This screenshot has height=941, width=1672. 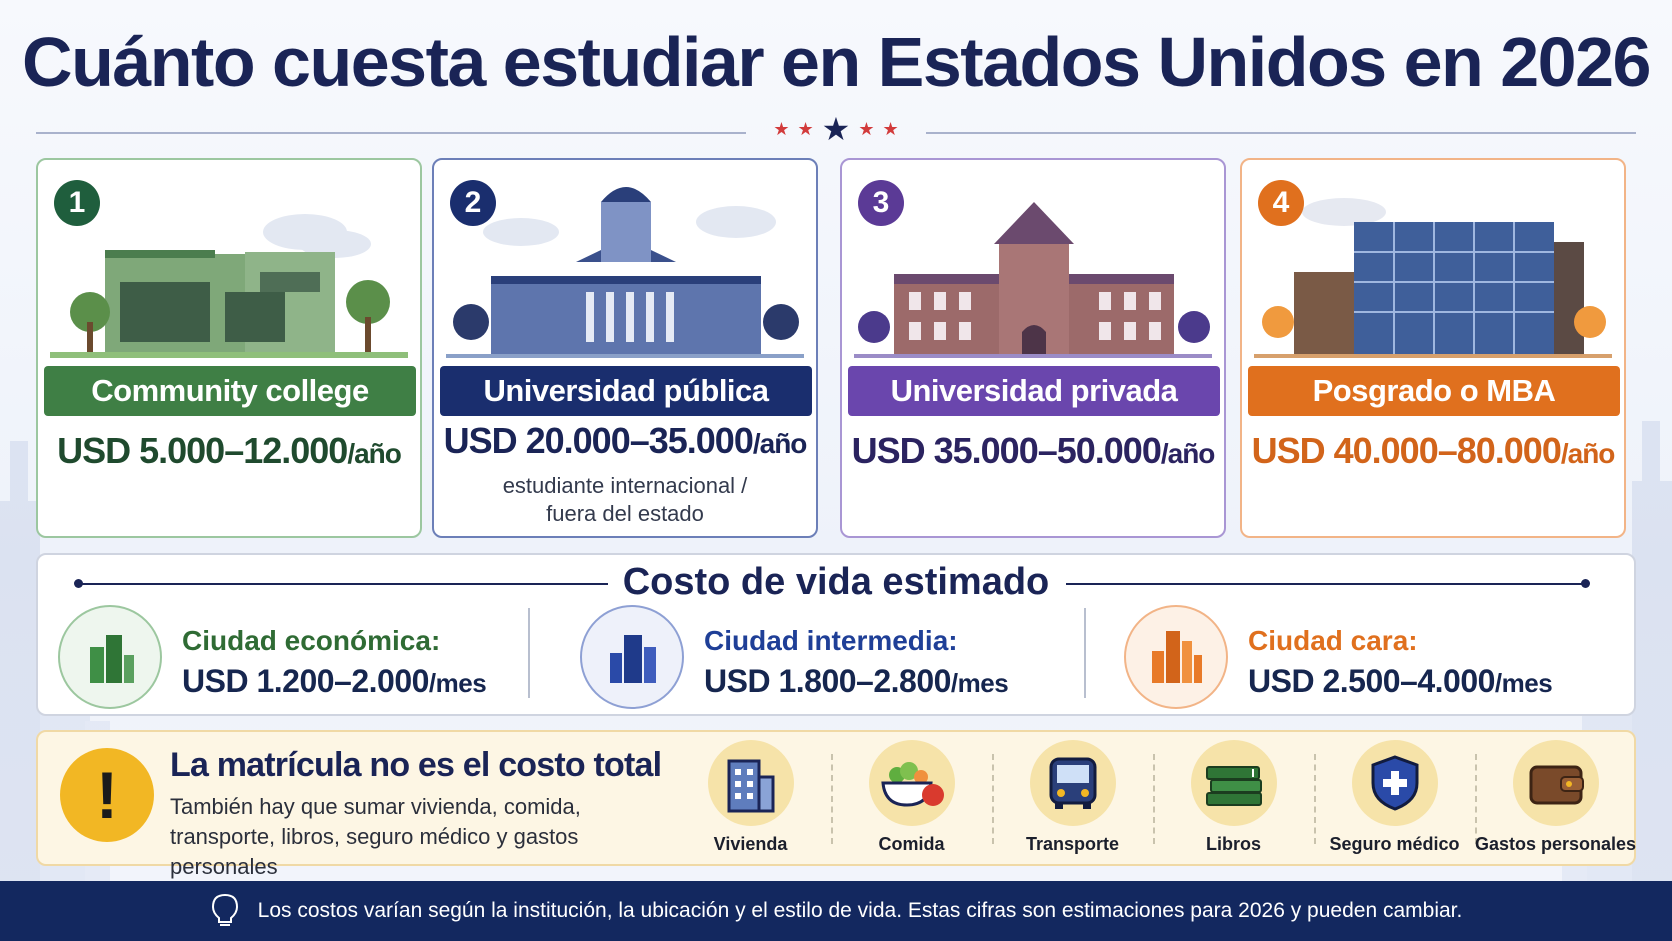 What do you see at coordinates (831, 640) in the screenshot?
I see `city-label: Ciudad intermedia:` at bounding box center [831, 640].